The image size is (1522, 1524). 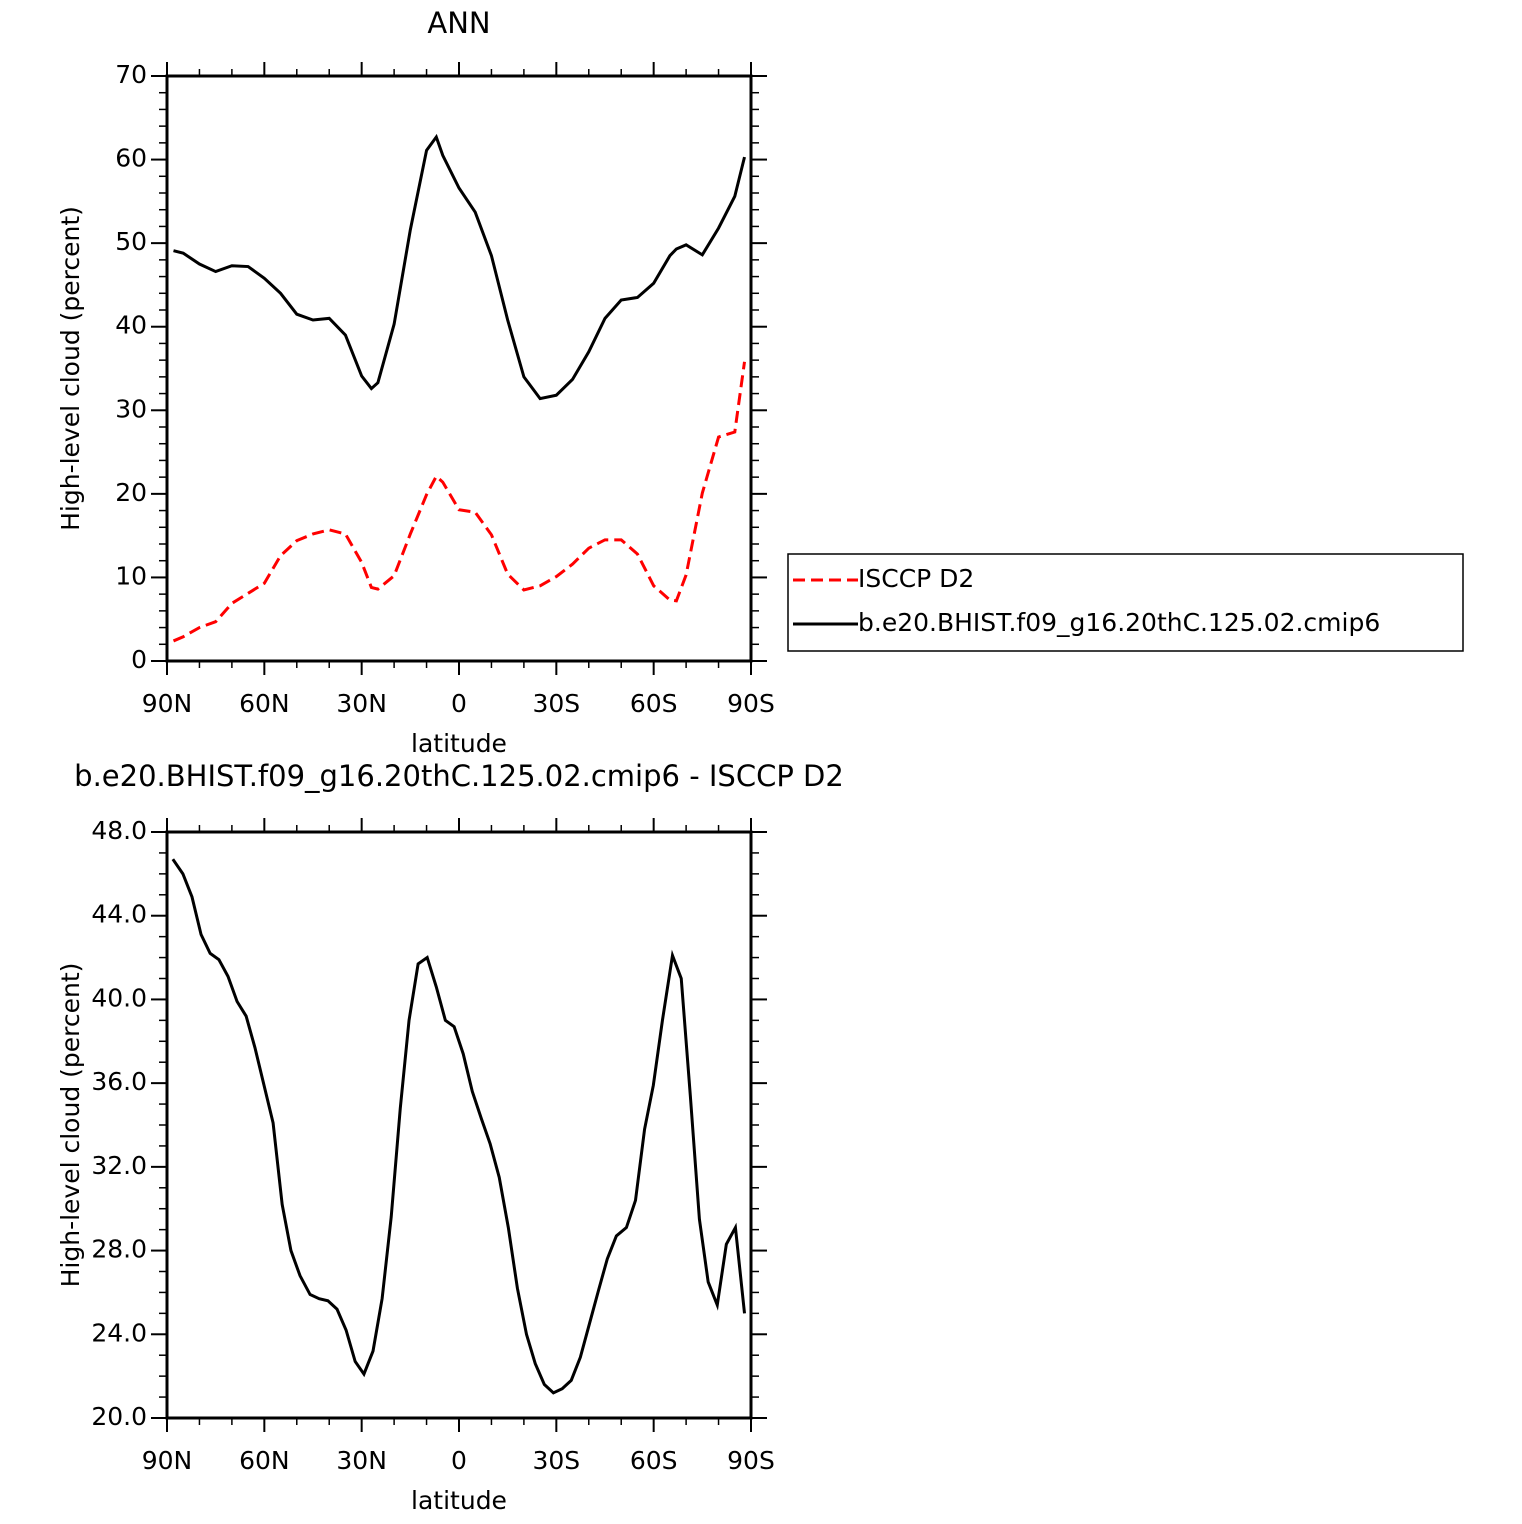 I want to click on y-tick-label: 32.0, so click(x=119, y=1165).